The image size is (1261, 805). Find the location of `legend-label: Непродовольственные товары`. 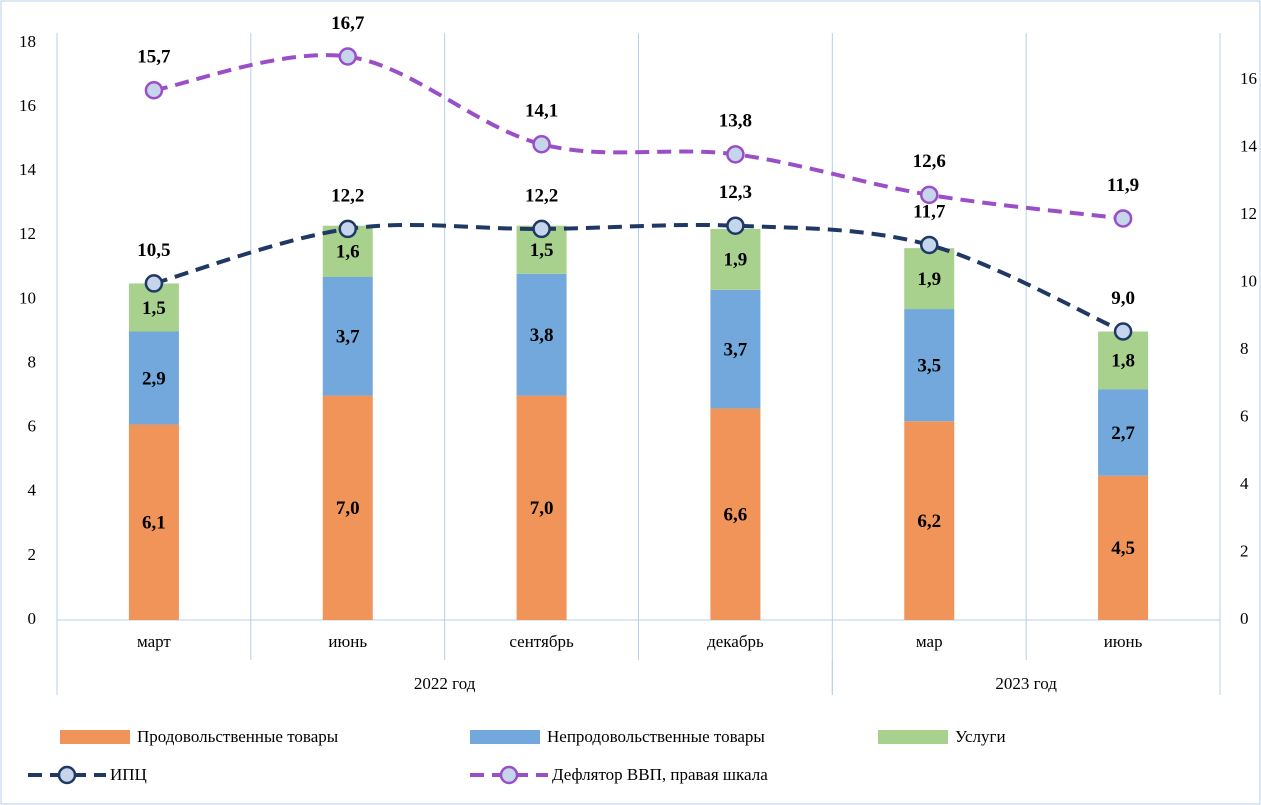

legend-label: Непродовольственные товары is located at coordinates (656, 736).